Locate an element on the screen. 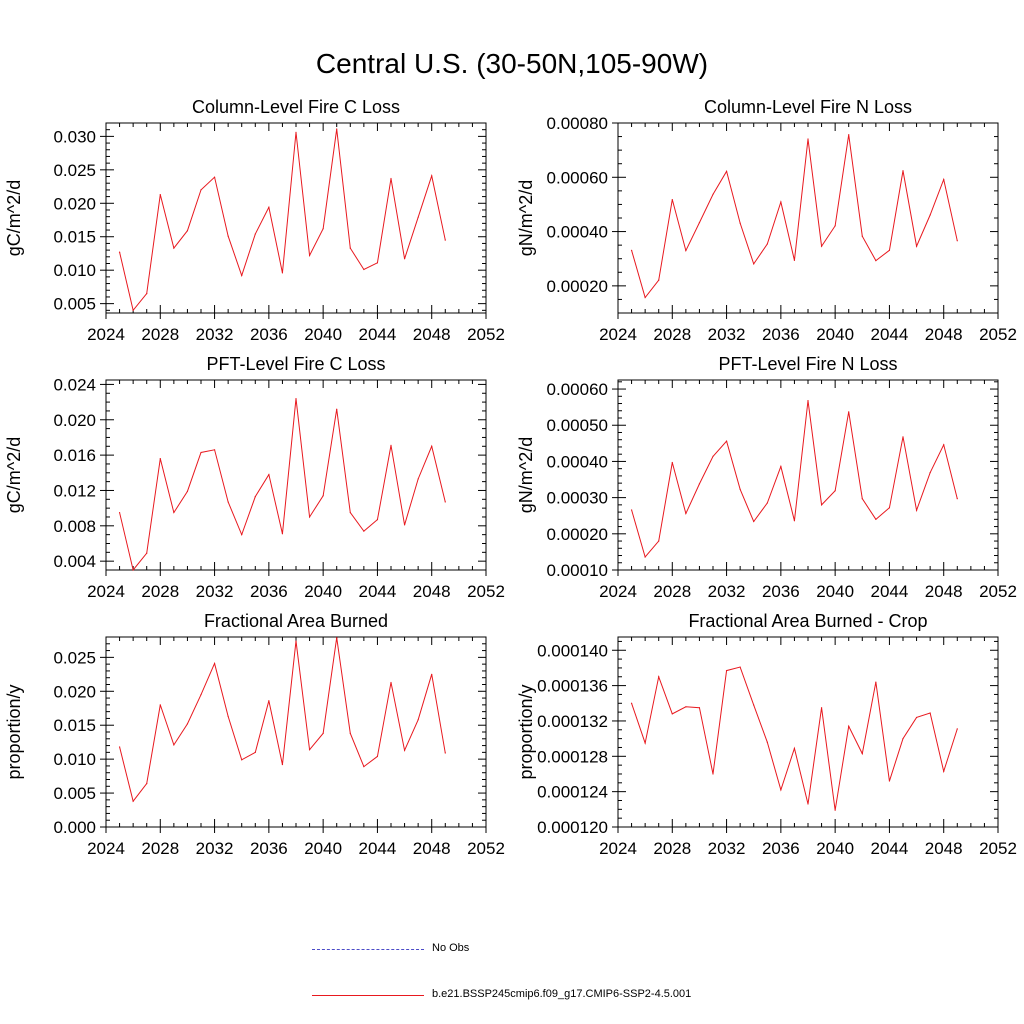 This screenshot has height=1024, width=1024. y-tick-label: 0.004 is located at coordinates (74, 561).